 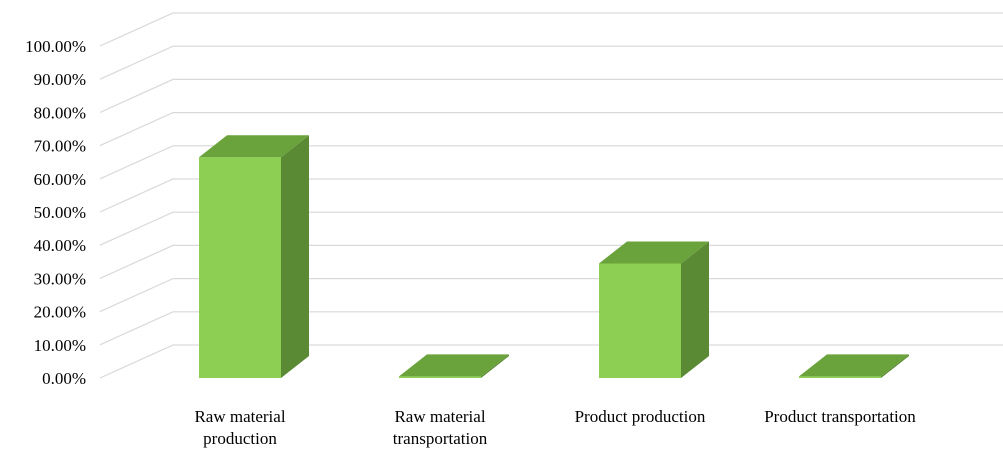 I want to click on y-tick-label: 40.00%, so click(x=60, y=245).